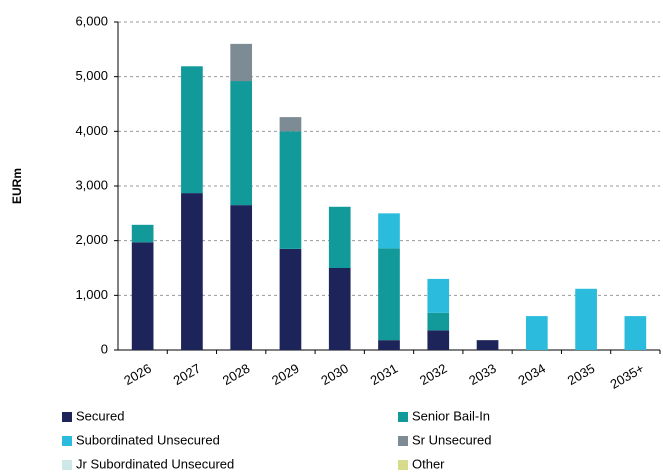 The width and height of the screenshot is (663, 472). What do you see at coordinates (531, 374) in the screenshot?
I see `x-tick-label: 2034` at bounding box center [531, 374].